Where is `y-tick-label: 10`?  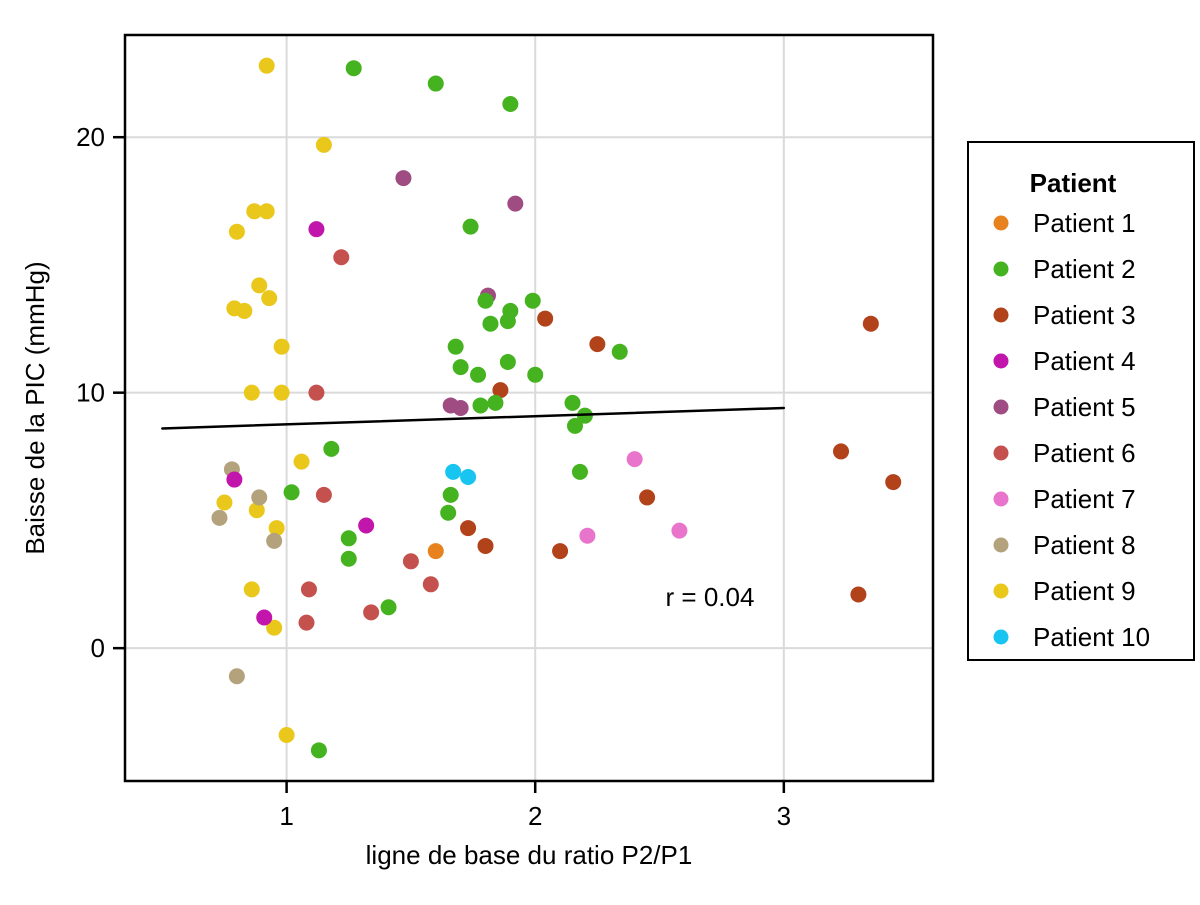 y-tick-label: 10 is located at coordinates (90, 393).